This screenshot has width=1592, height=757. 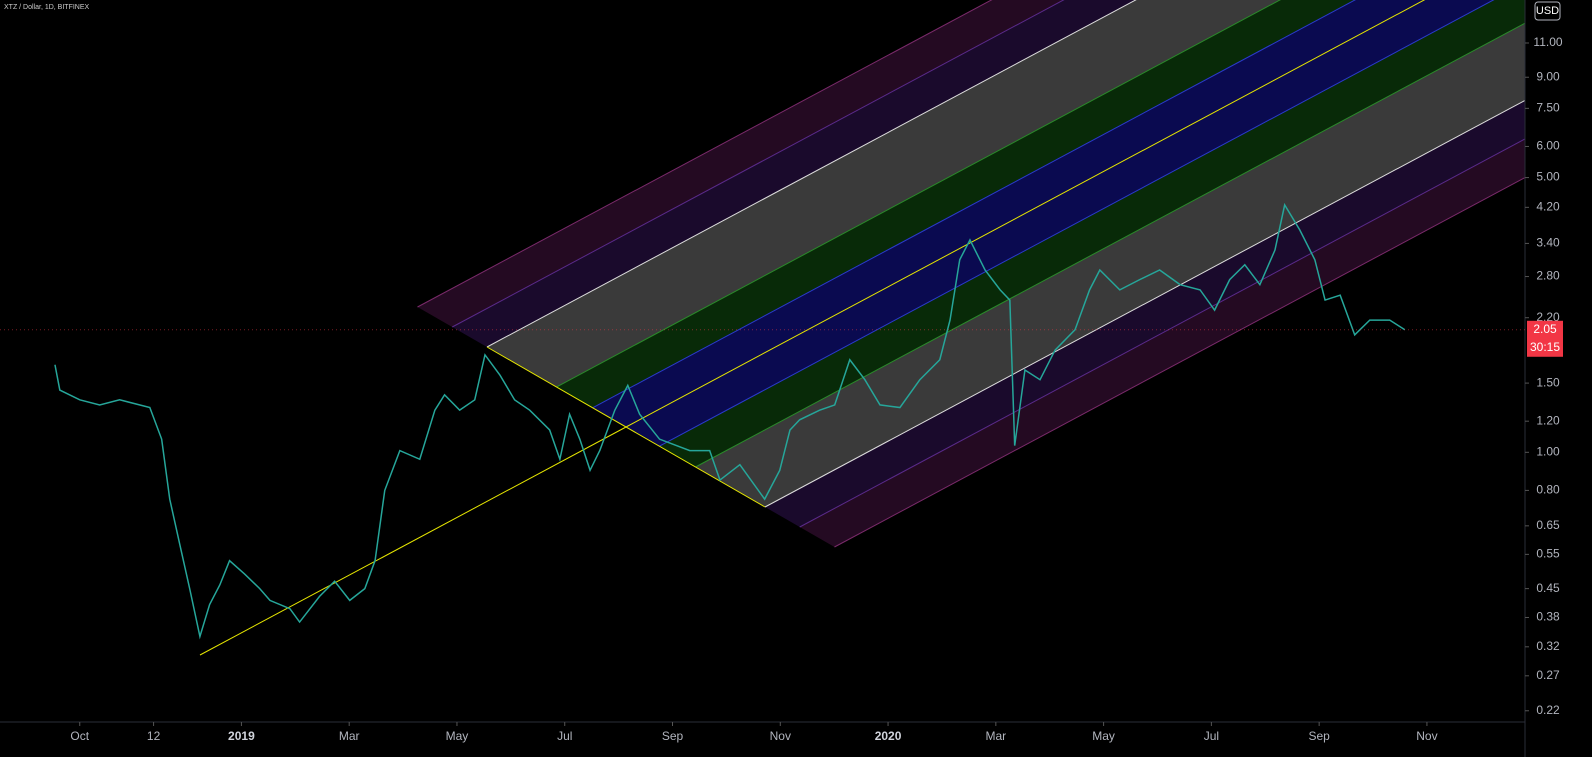 What do you see at coordinates (1548, 76) in the screenshot?
I see `y-tick-label: 9.00` at bounding box center [1548, 76].